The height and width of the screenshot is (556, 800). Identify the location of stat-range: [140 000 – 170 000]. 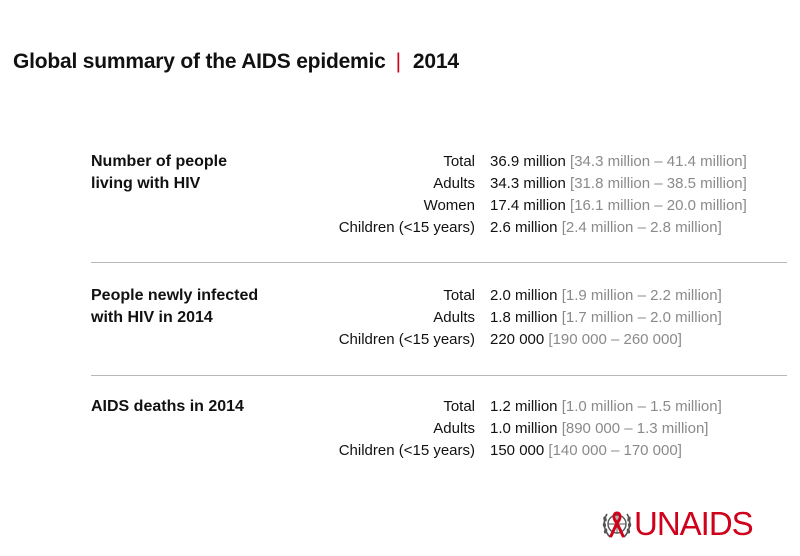
(615, 450).